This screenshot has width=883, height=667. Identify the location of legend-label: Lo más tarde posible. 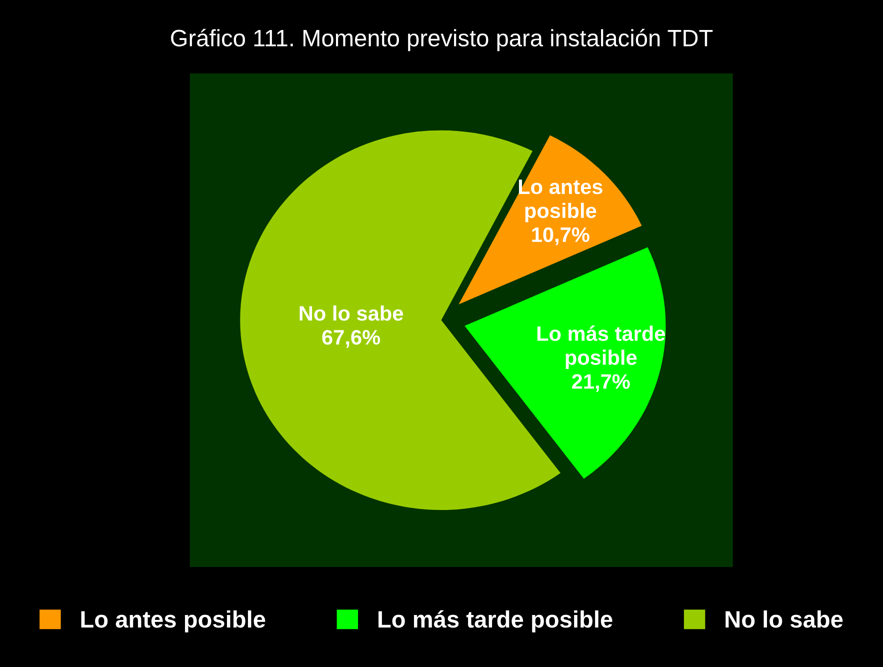
(495, 621).